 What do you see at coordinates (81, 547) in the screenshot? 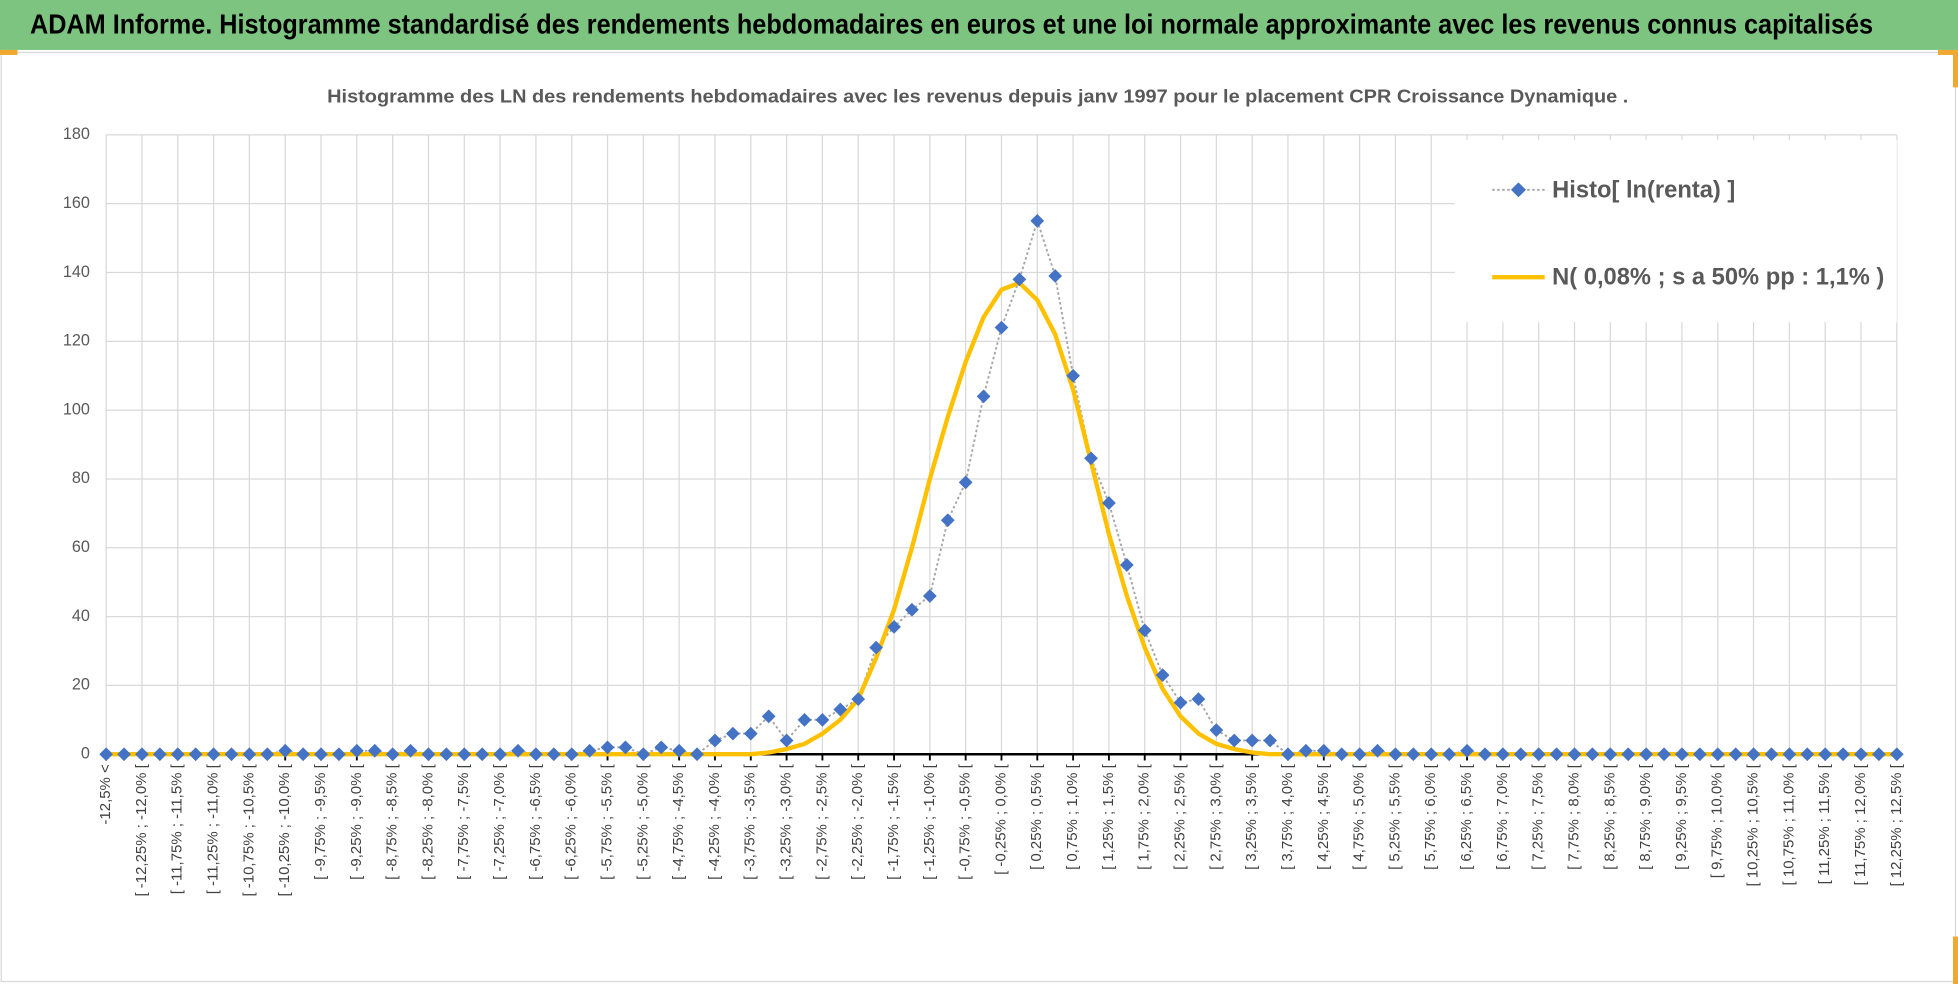
I see `y-tick-label: 60` at bounding box center [81, 547].